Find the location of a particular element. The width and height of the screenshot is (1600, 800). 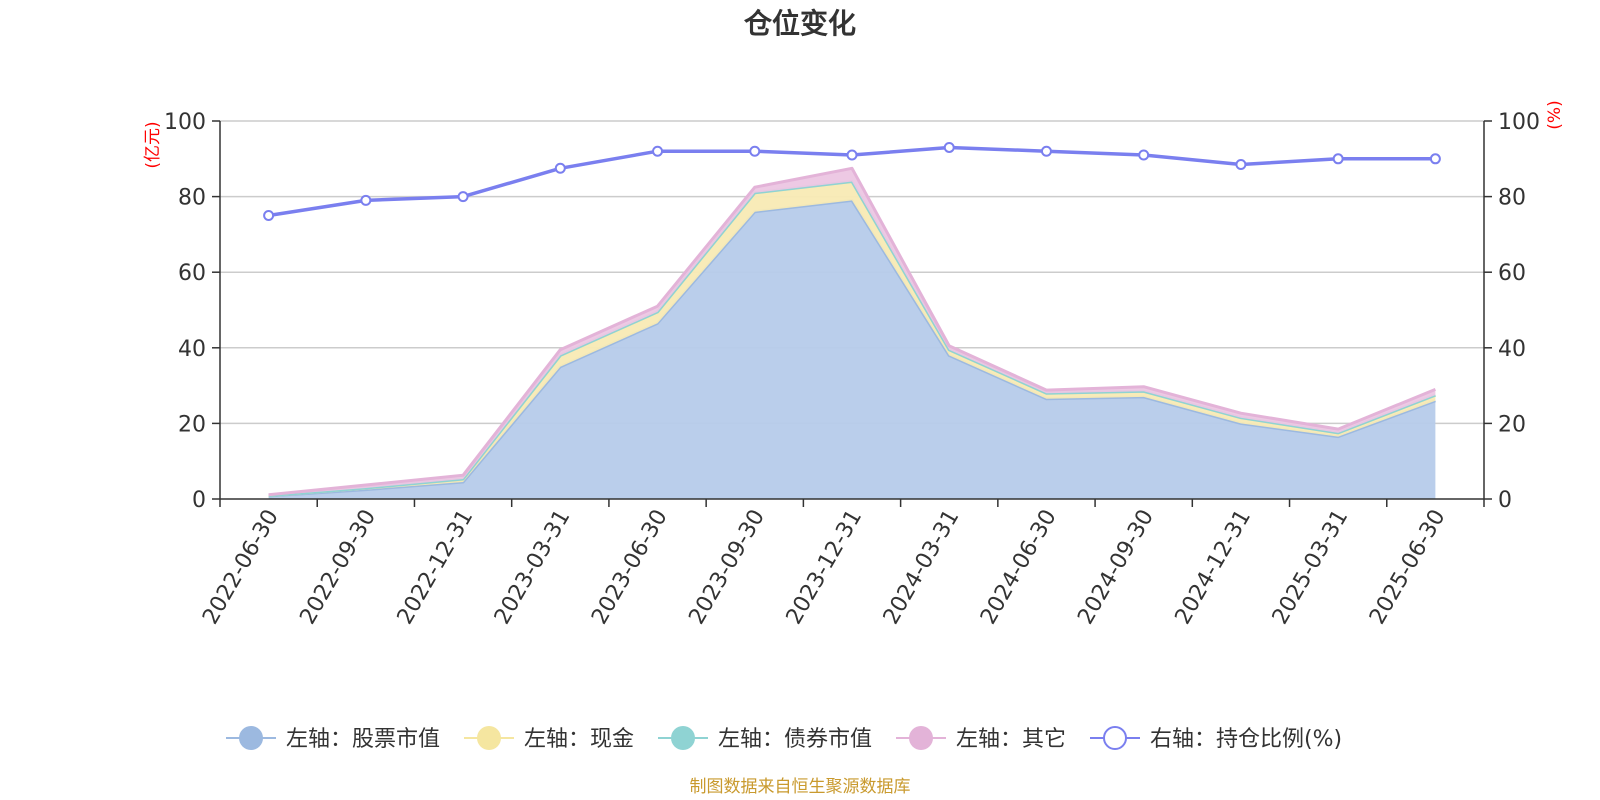

x-tick-label: 2023-03-31 is located at coordinates (533, 567).